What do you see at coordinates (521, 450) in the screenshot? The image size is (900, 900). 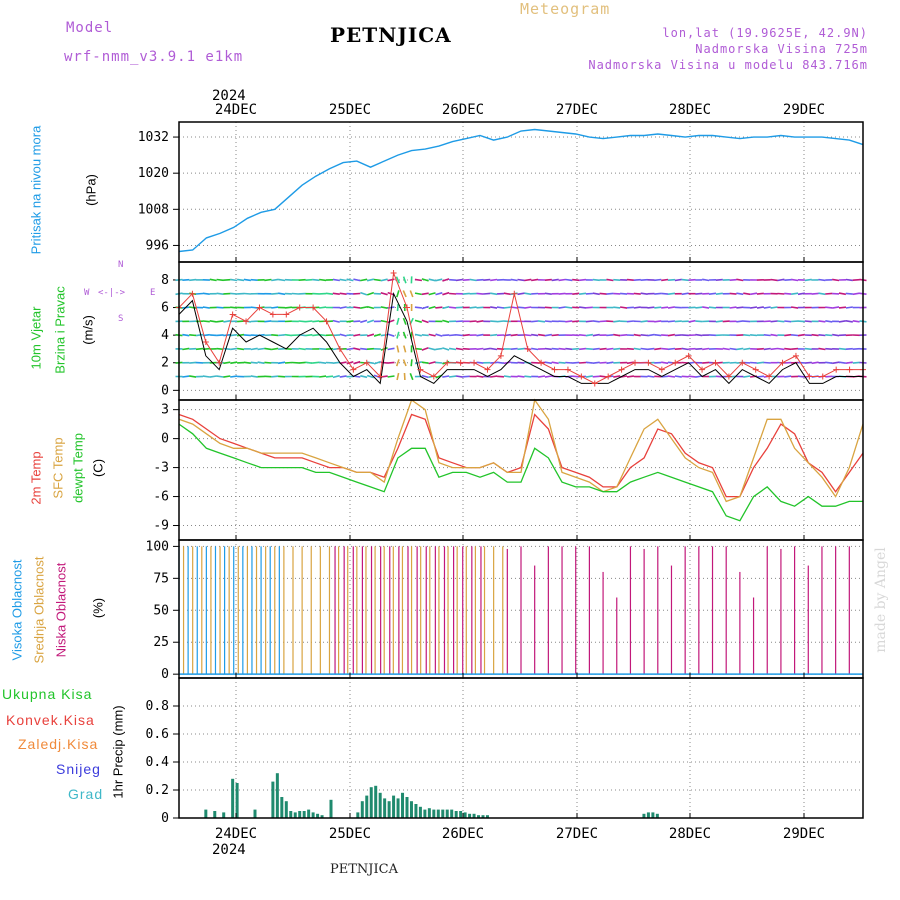 I see `sfc-temp-series-line` at bounding box center [521, 450].